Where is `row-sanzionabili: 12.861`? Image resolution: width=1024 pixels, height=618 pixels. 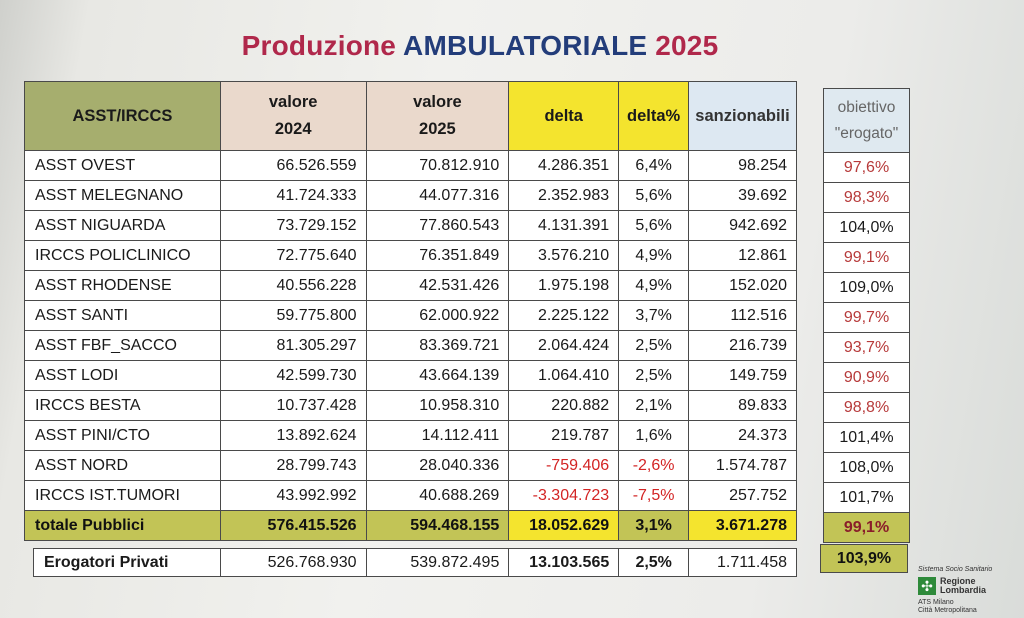
row-sanzionabili: 12.861 is located at coordinates (742, 255).